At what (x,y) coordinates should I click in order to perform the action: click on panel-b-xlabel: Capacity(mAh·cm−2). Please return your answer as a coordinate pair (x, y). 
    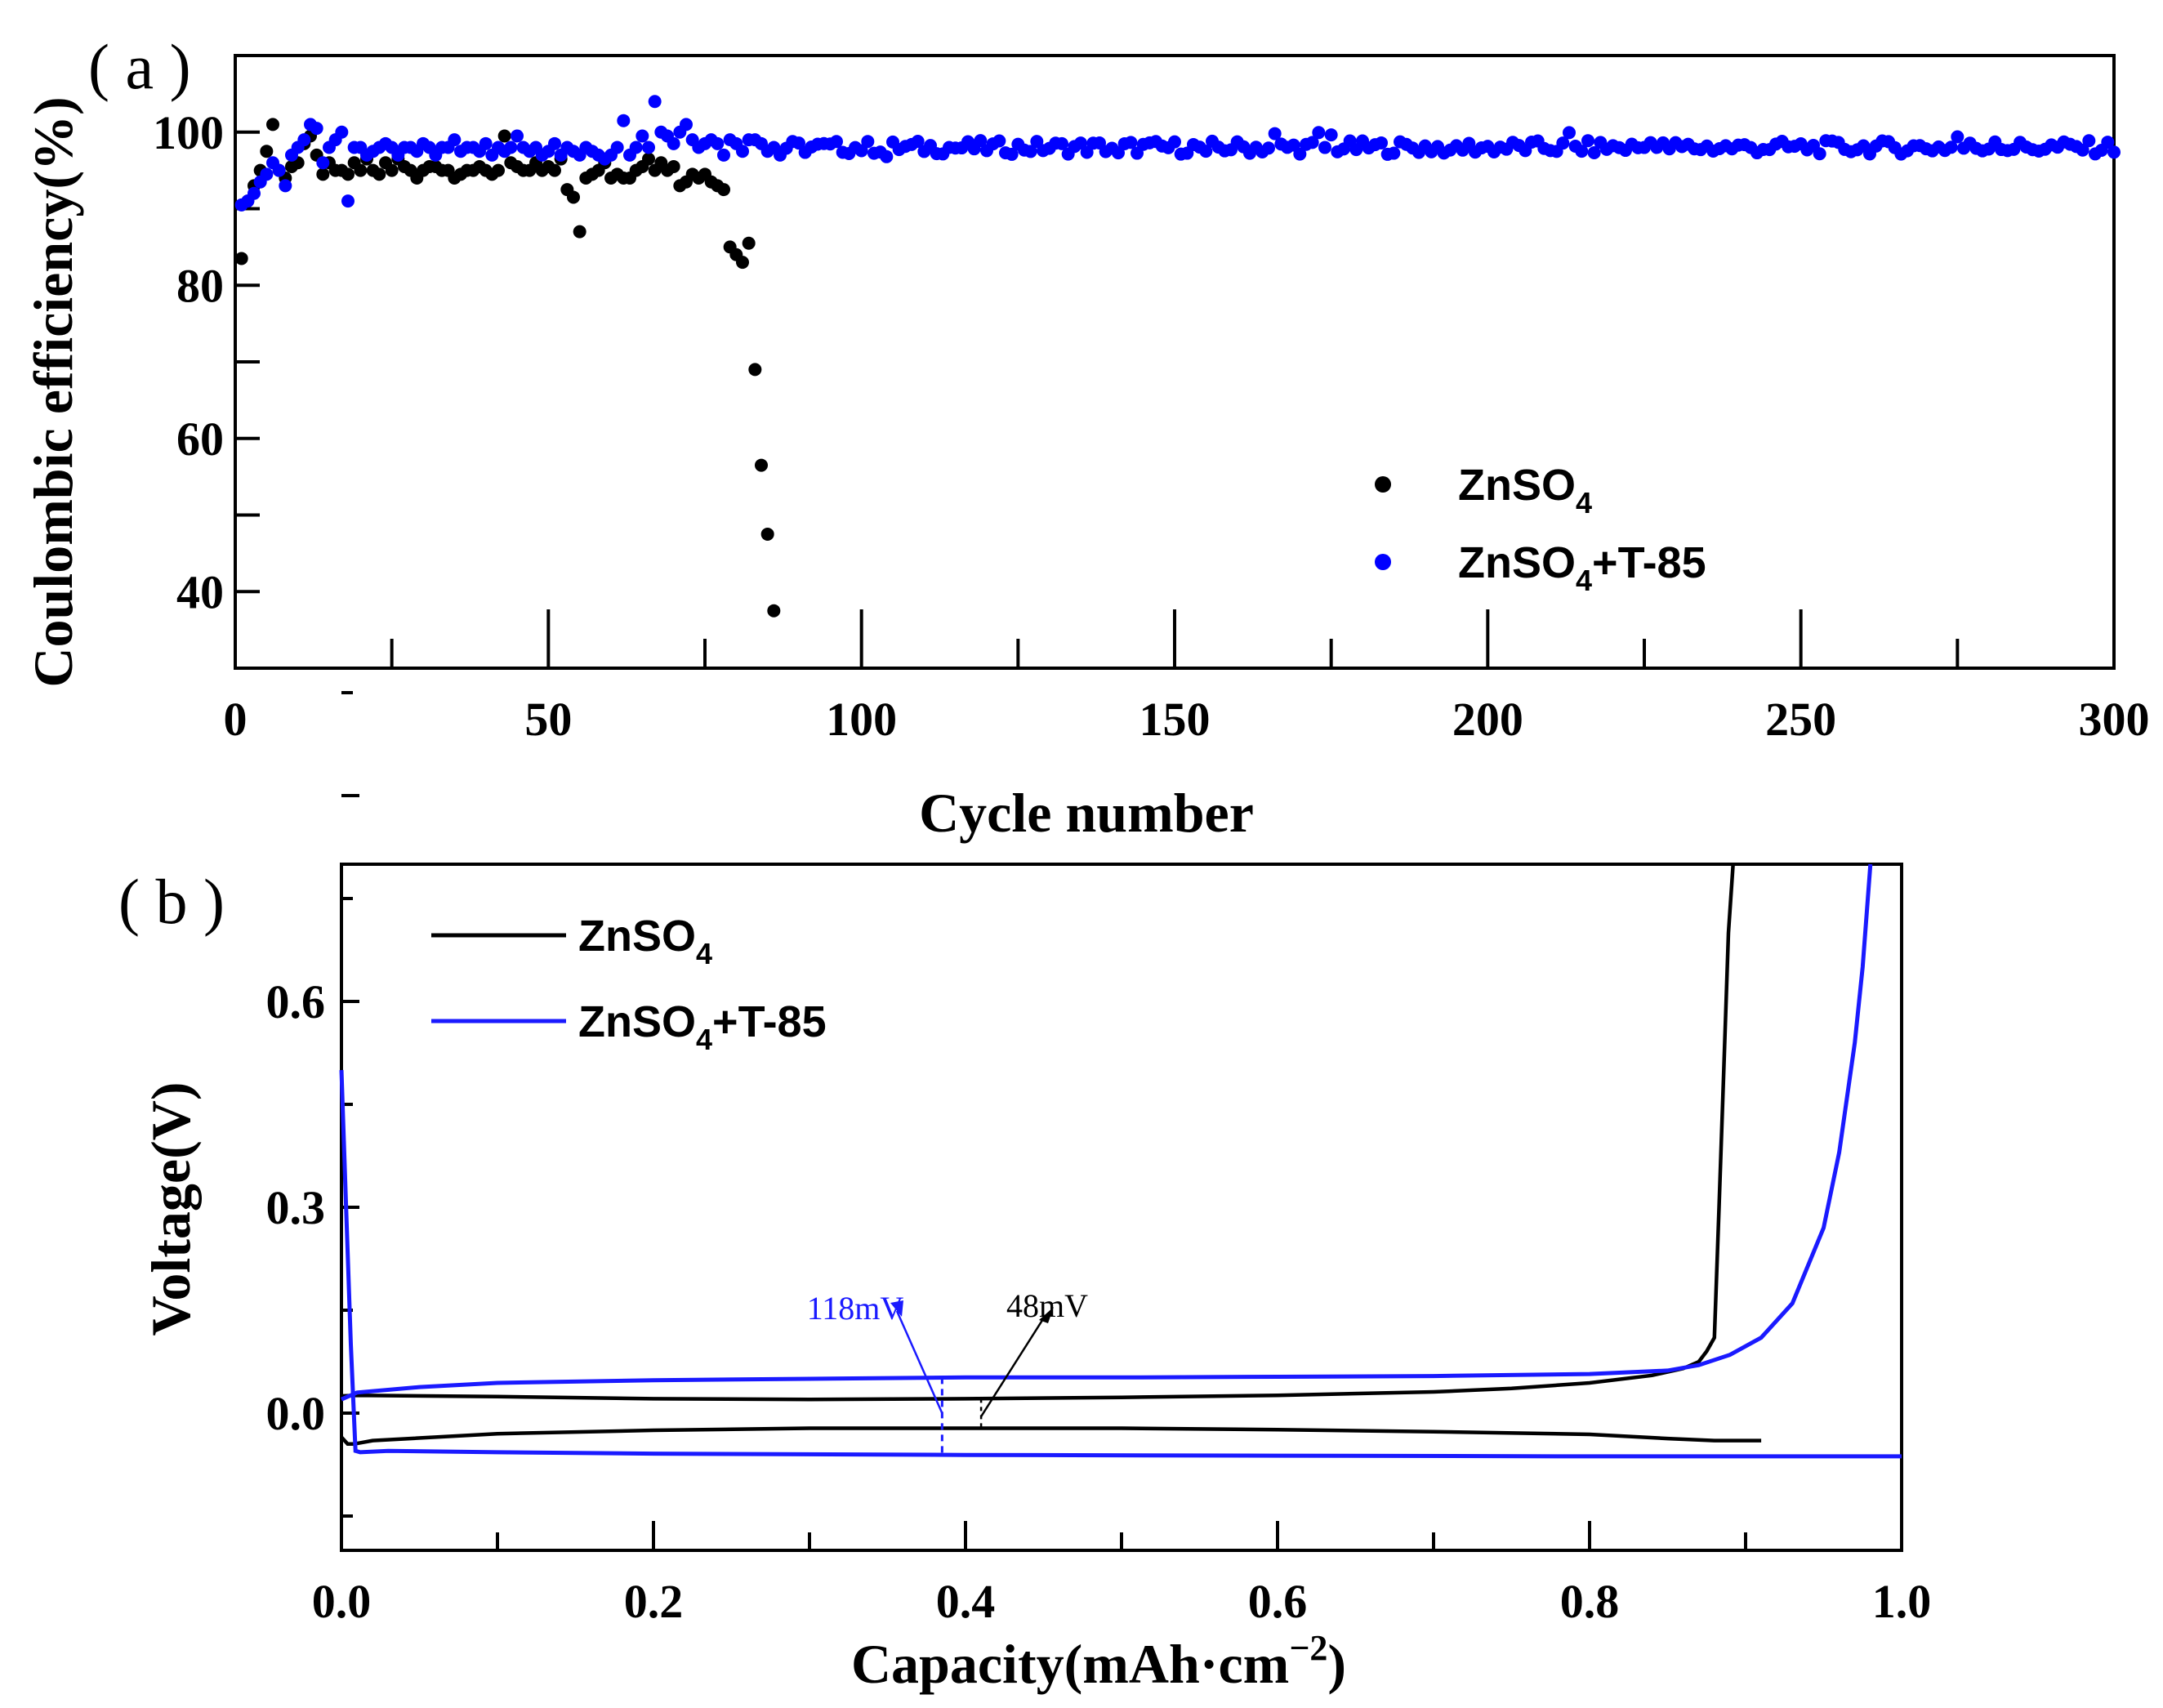
    Looking at the image, I should click on (1099, 1662).